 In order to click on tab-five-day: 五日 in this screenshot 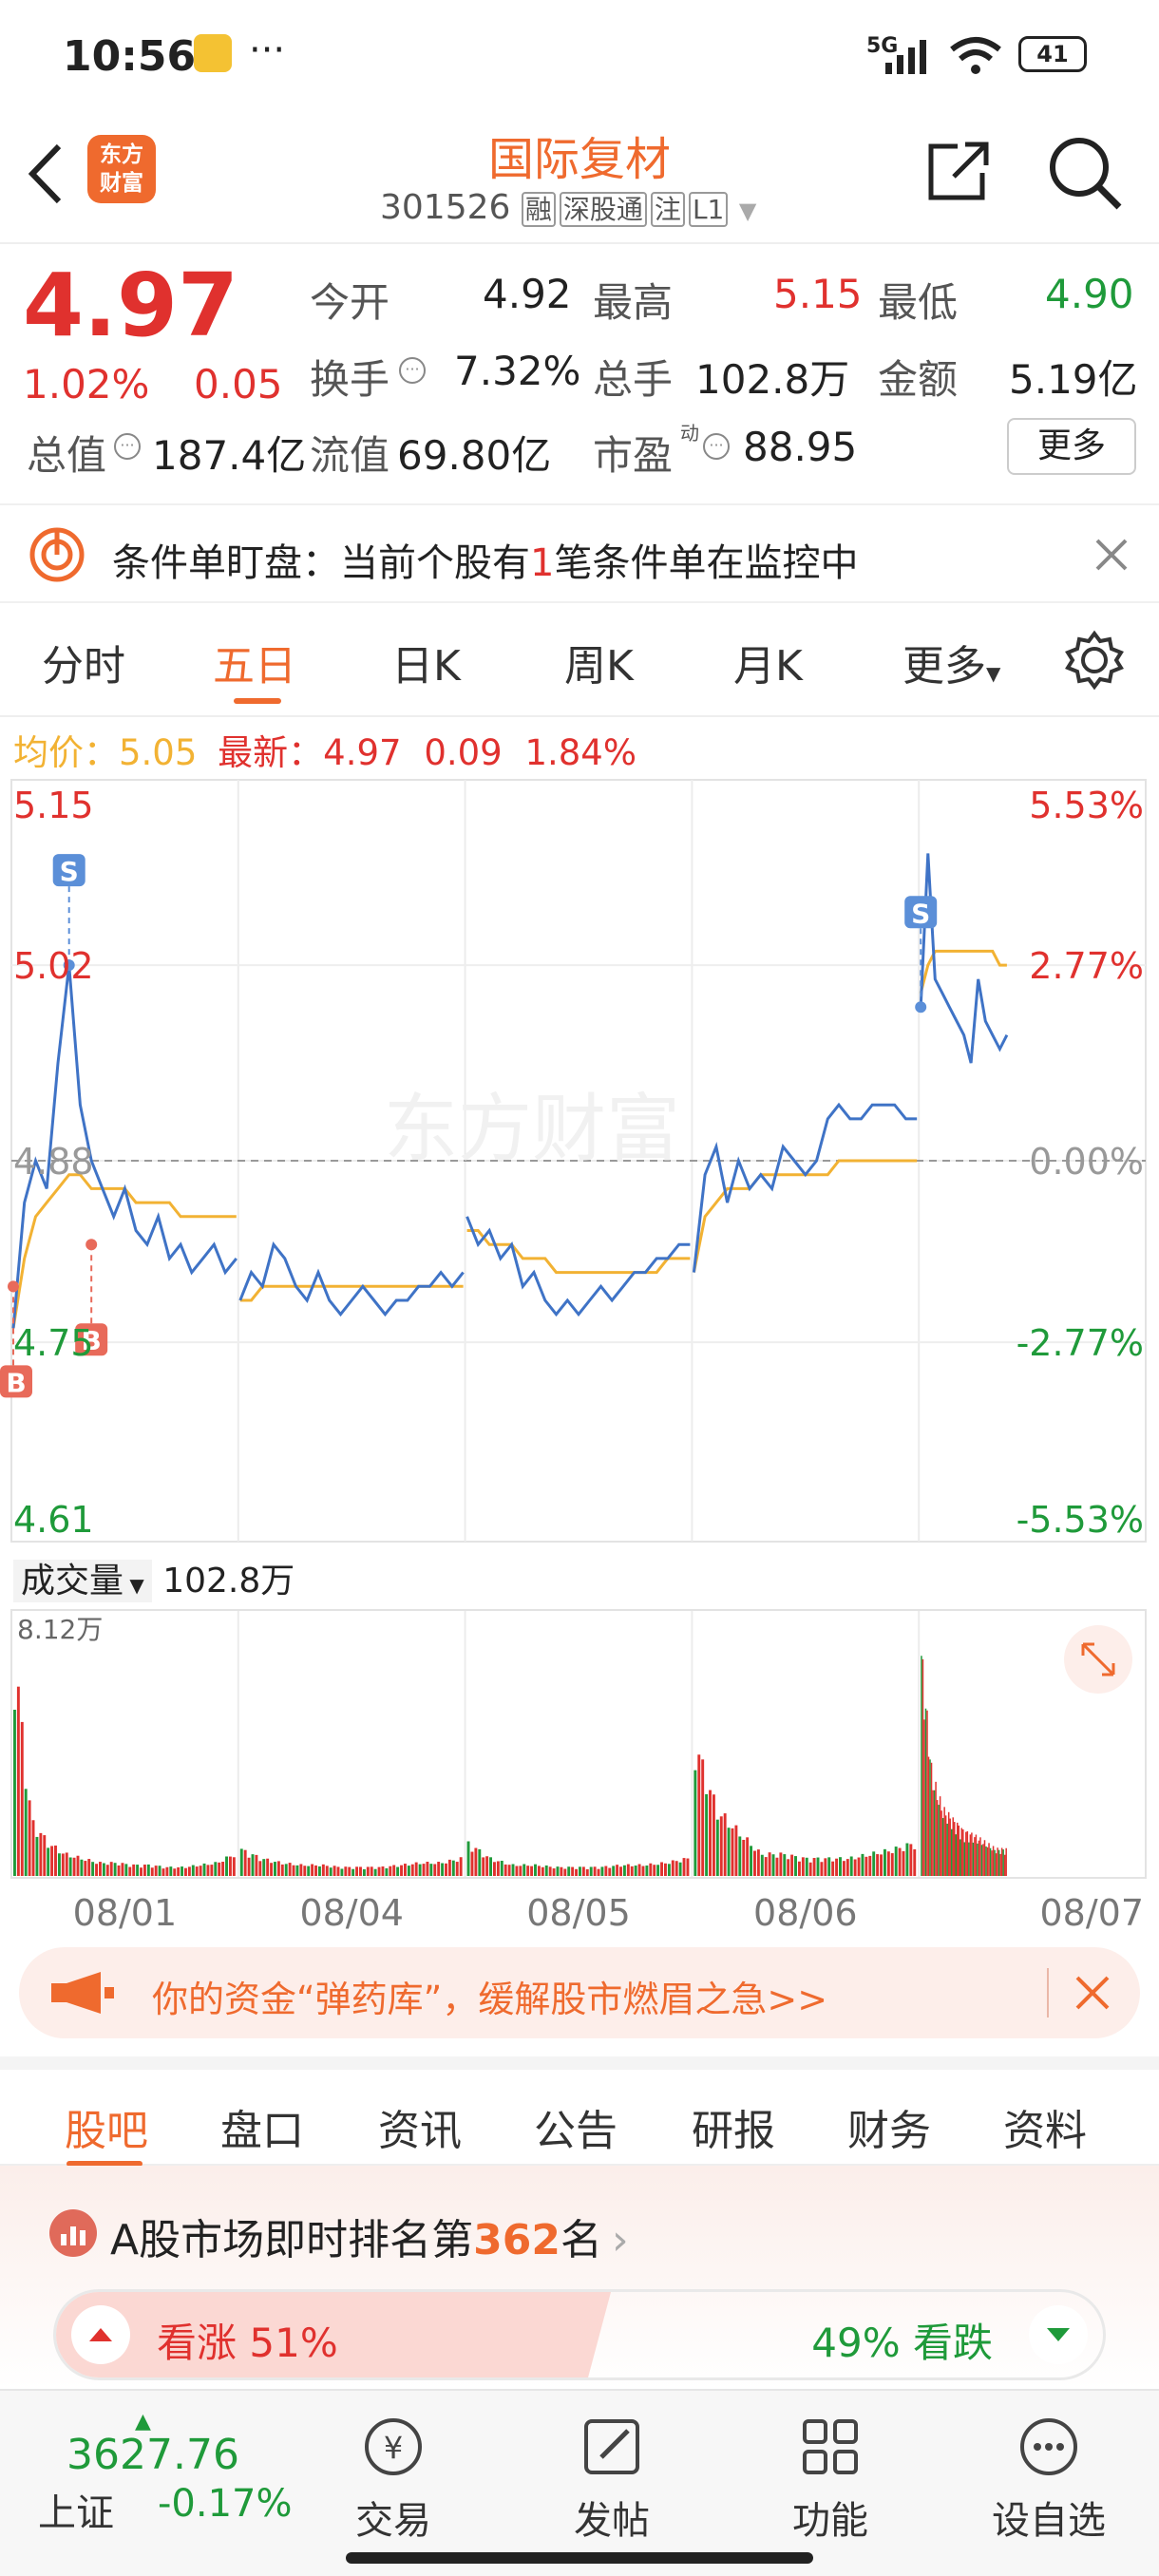, I will do `click(254, 666)`.